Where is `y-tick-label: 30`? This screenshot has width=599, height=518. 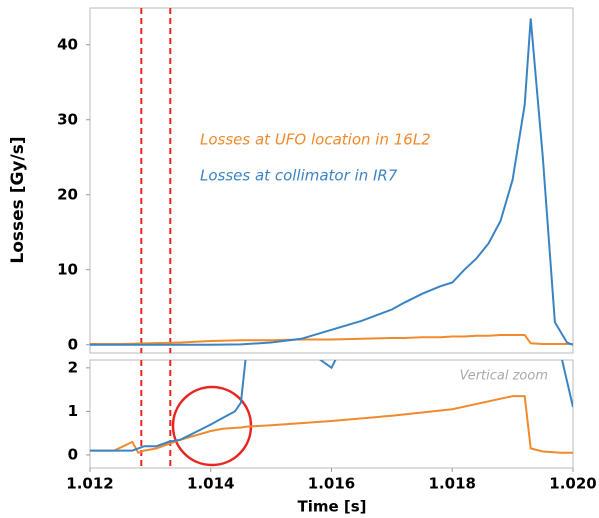
y-tick-label: 30 is located at coordinates (67, 119).